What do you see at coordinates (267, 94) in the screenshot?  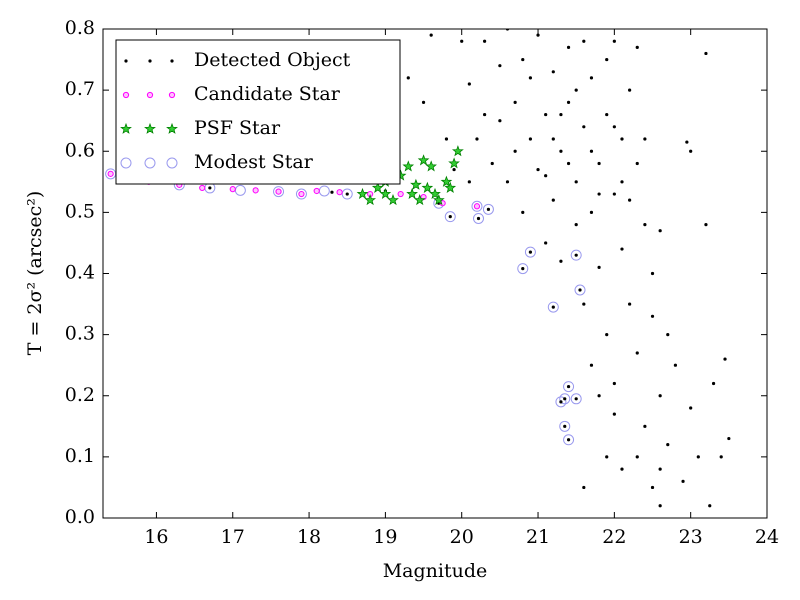 I see `legend-label: Candidate Star` at bounding box center [267, 94].